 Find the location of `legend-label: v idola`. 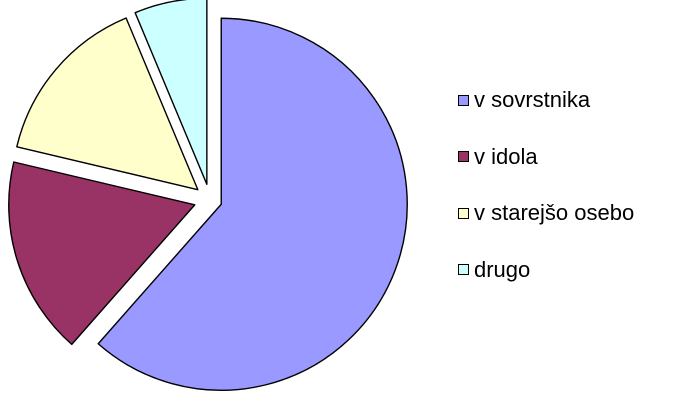

legend-label: v idola is located at coordinates (506, 156).